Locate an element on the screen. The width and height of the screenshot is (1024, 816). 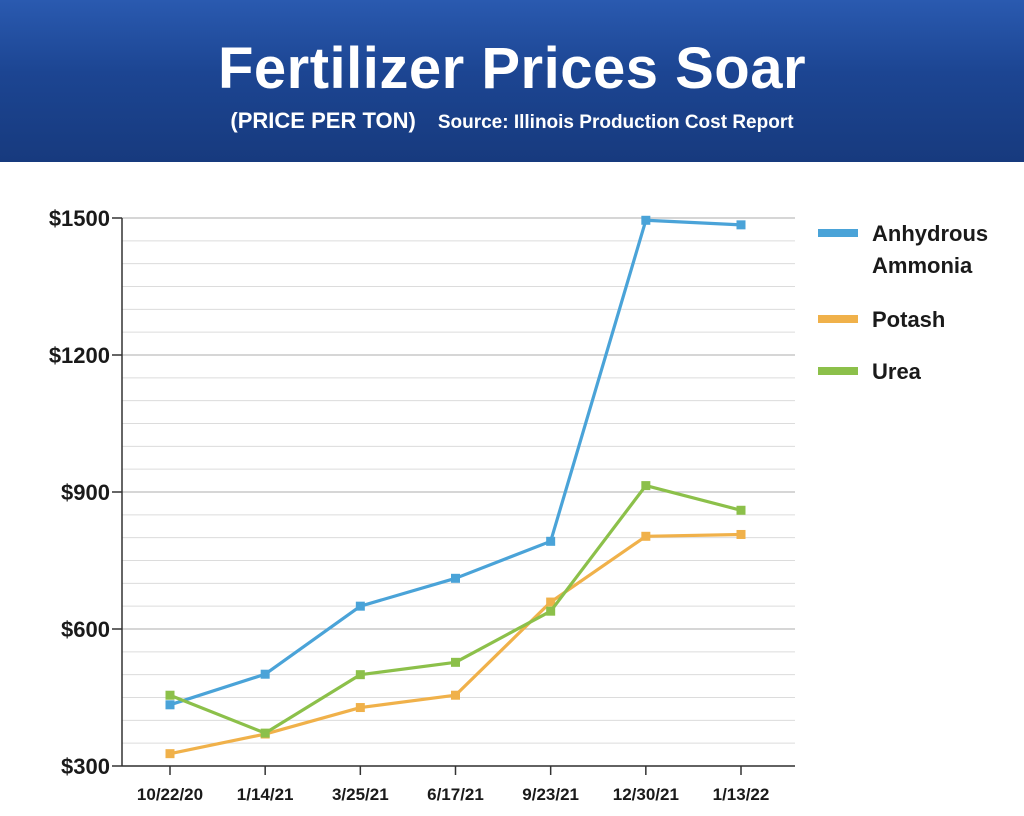
legend-label-urea: Urea is located at coordinates (897, 371).